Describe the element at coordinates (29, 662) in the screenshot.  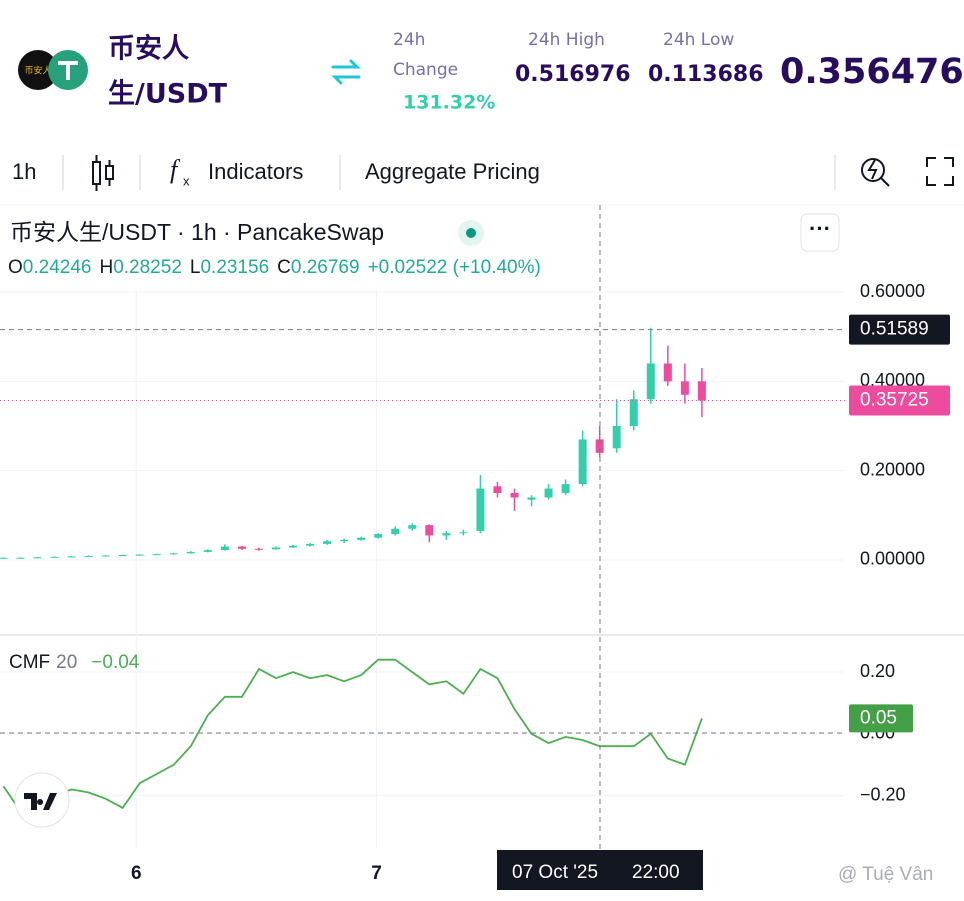
I see `indicator-name: CMF` at that location.